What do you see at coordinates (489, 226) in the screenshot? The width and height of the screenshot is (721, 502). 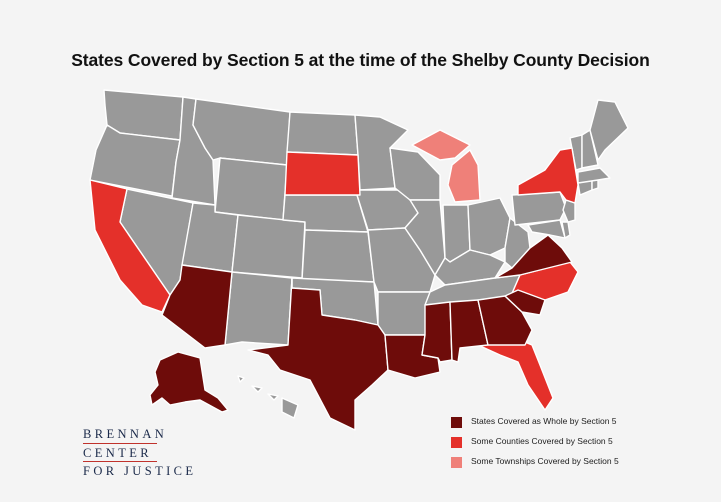 I see `state-ohio` at bounding box center [489, 226].